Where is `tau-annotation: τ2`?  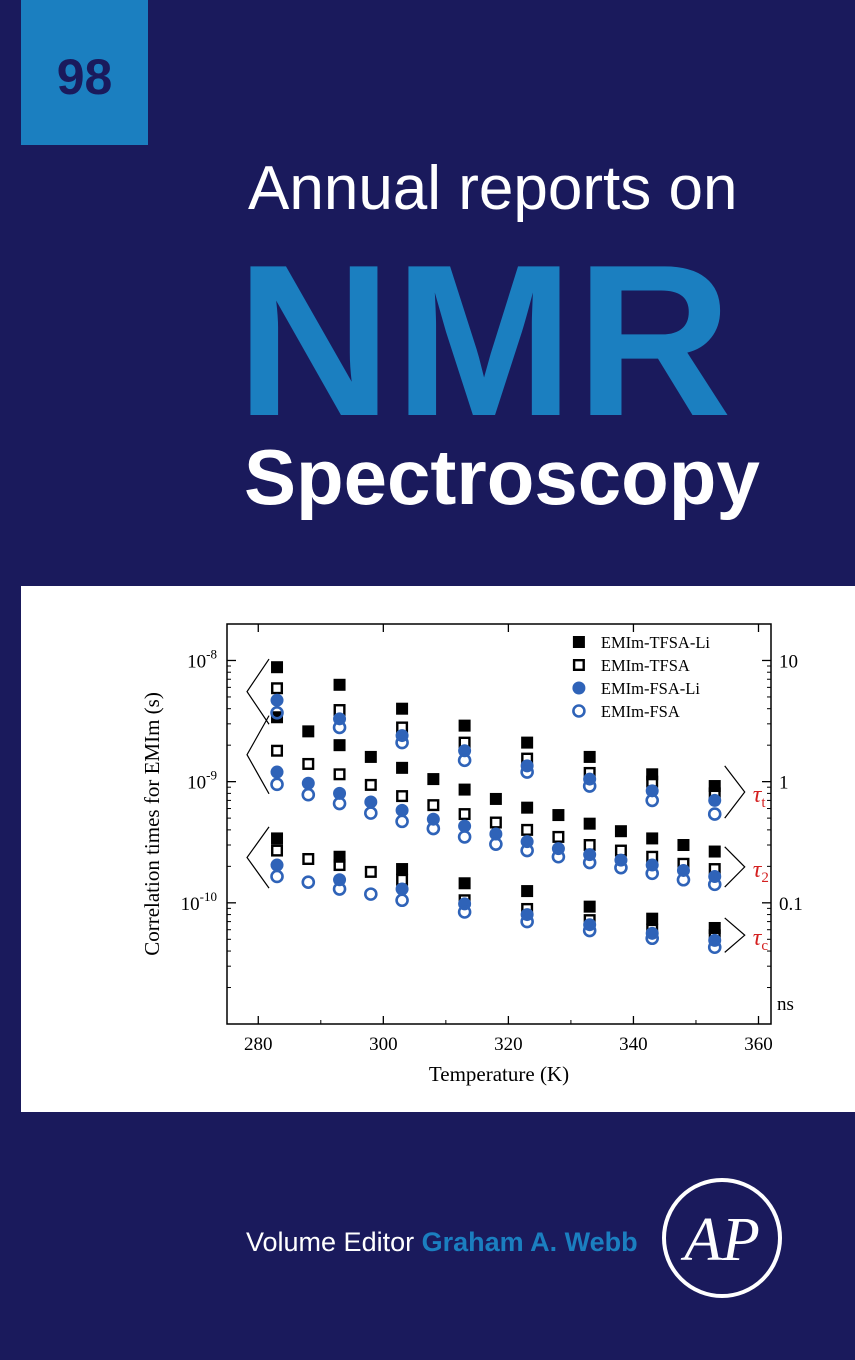 tau-annotation: τ2 is located at coordinates (761, 871).